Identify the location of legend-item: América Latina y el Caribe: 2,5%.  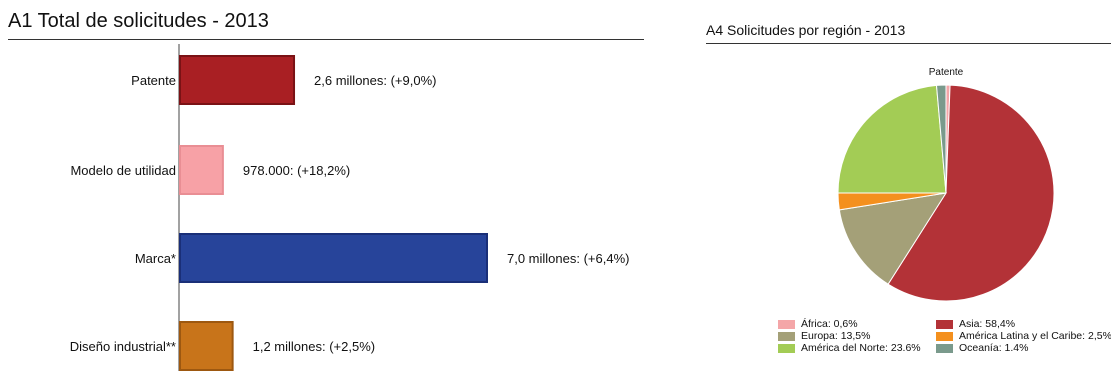
(1023, 336).